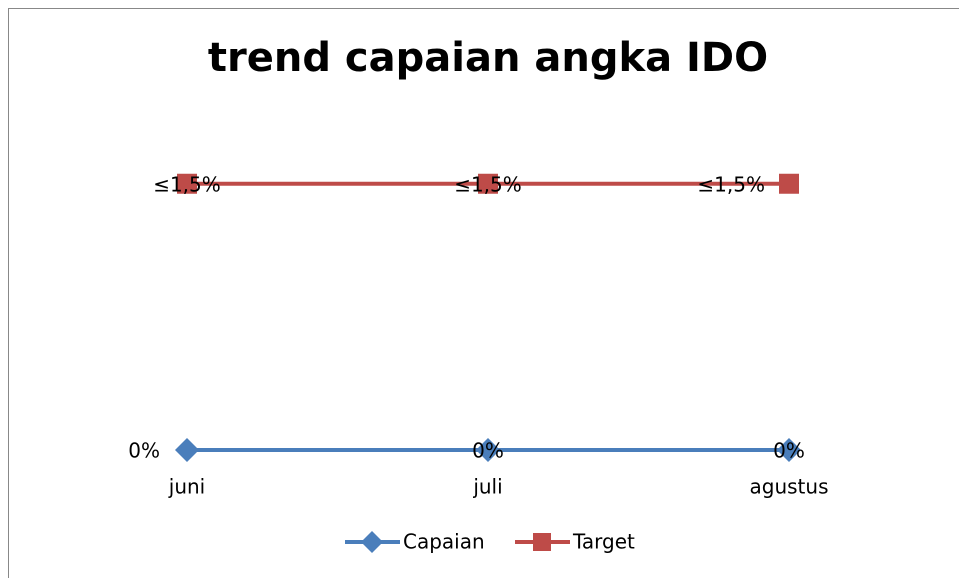  What do you see at coordinates (186, 487) in the screenshot?
I see `x-tick-label: juni` at bounding box center [186, 487].